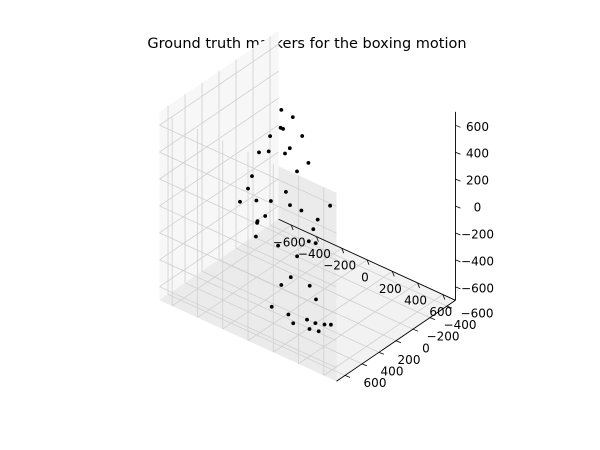 The image size is (600, 450). Describe the element at coordinates (477, 288) in the screenshot. I see `z-tick-label: −600` at that location.